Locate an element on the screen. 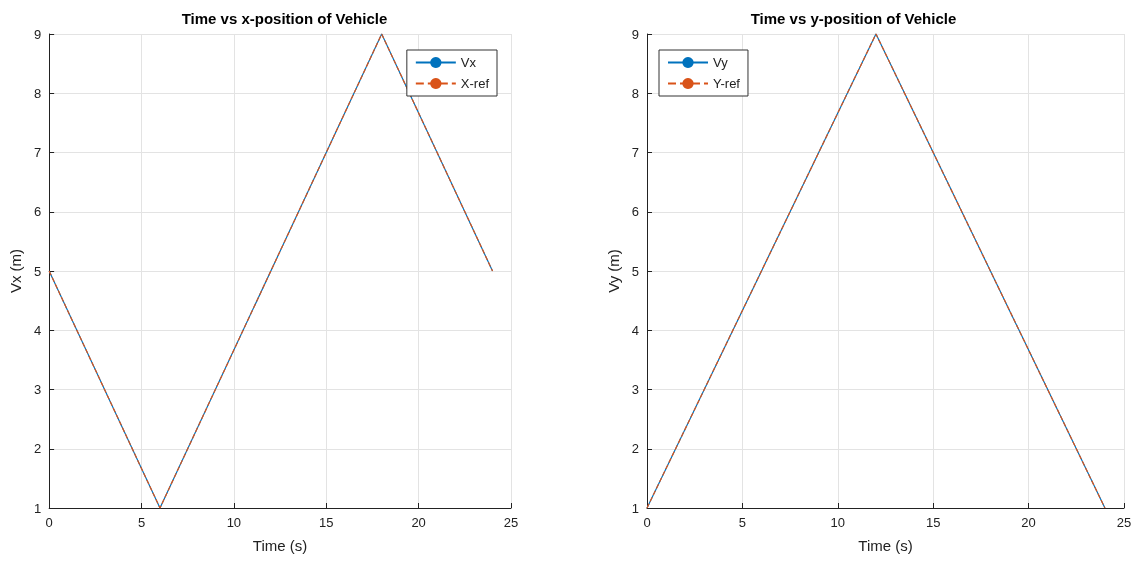  chart-title: Time vs x-position of Vehicle is located at coordinates (284, 18).